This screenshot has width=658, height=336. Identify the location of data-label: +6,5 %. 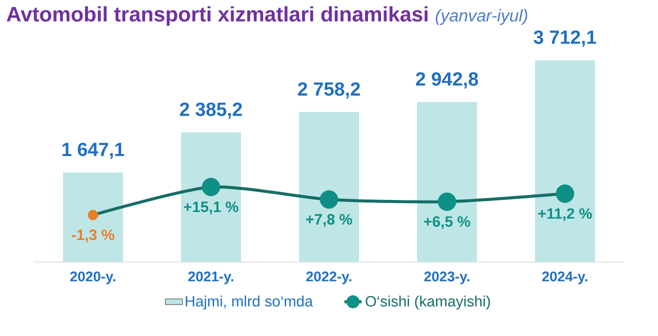
(447, 223).